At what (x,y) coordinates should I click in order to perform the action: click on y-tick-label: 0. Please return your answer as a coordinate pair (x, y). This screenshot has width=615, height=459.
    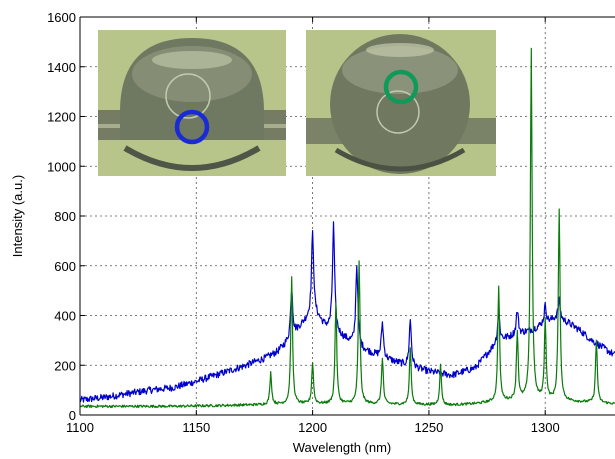
    Looking at the image, I should click on (72, 415).